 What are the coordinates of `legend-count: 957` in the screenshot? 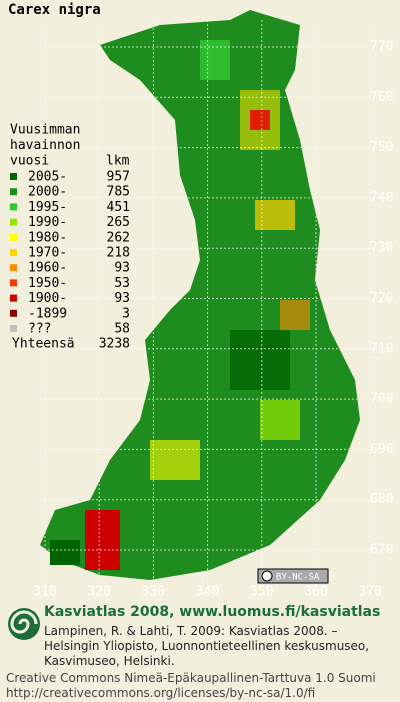 It's located at (118, 177).